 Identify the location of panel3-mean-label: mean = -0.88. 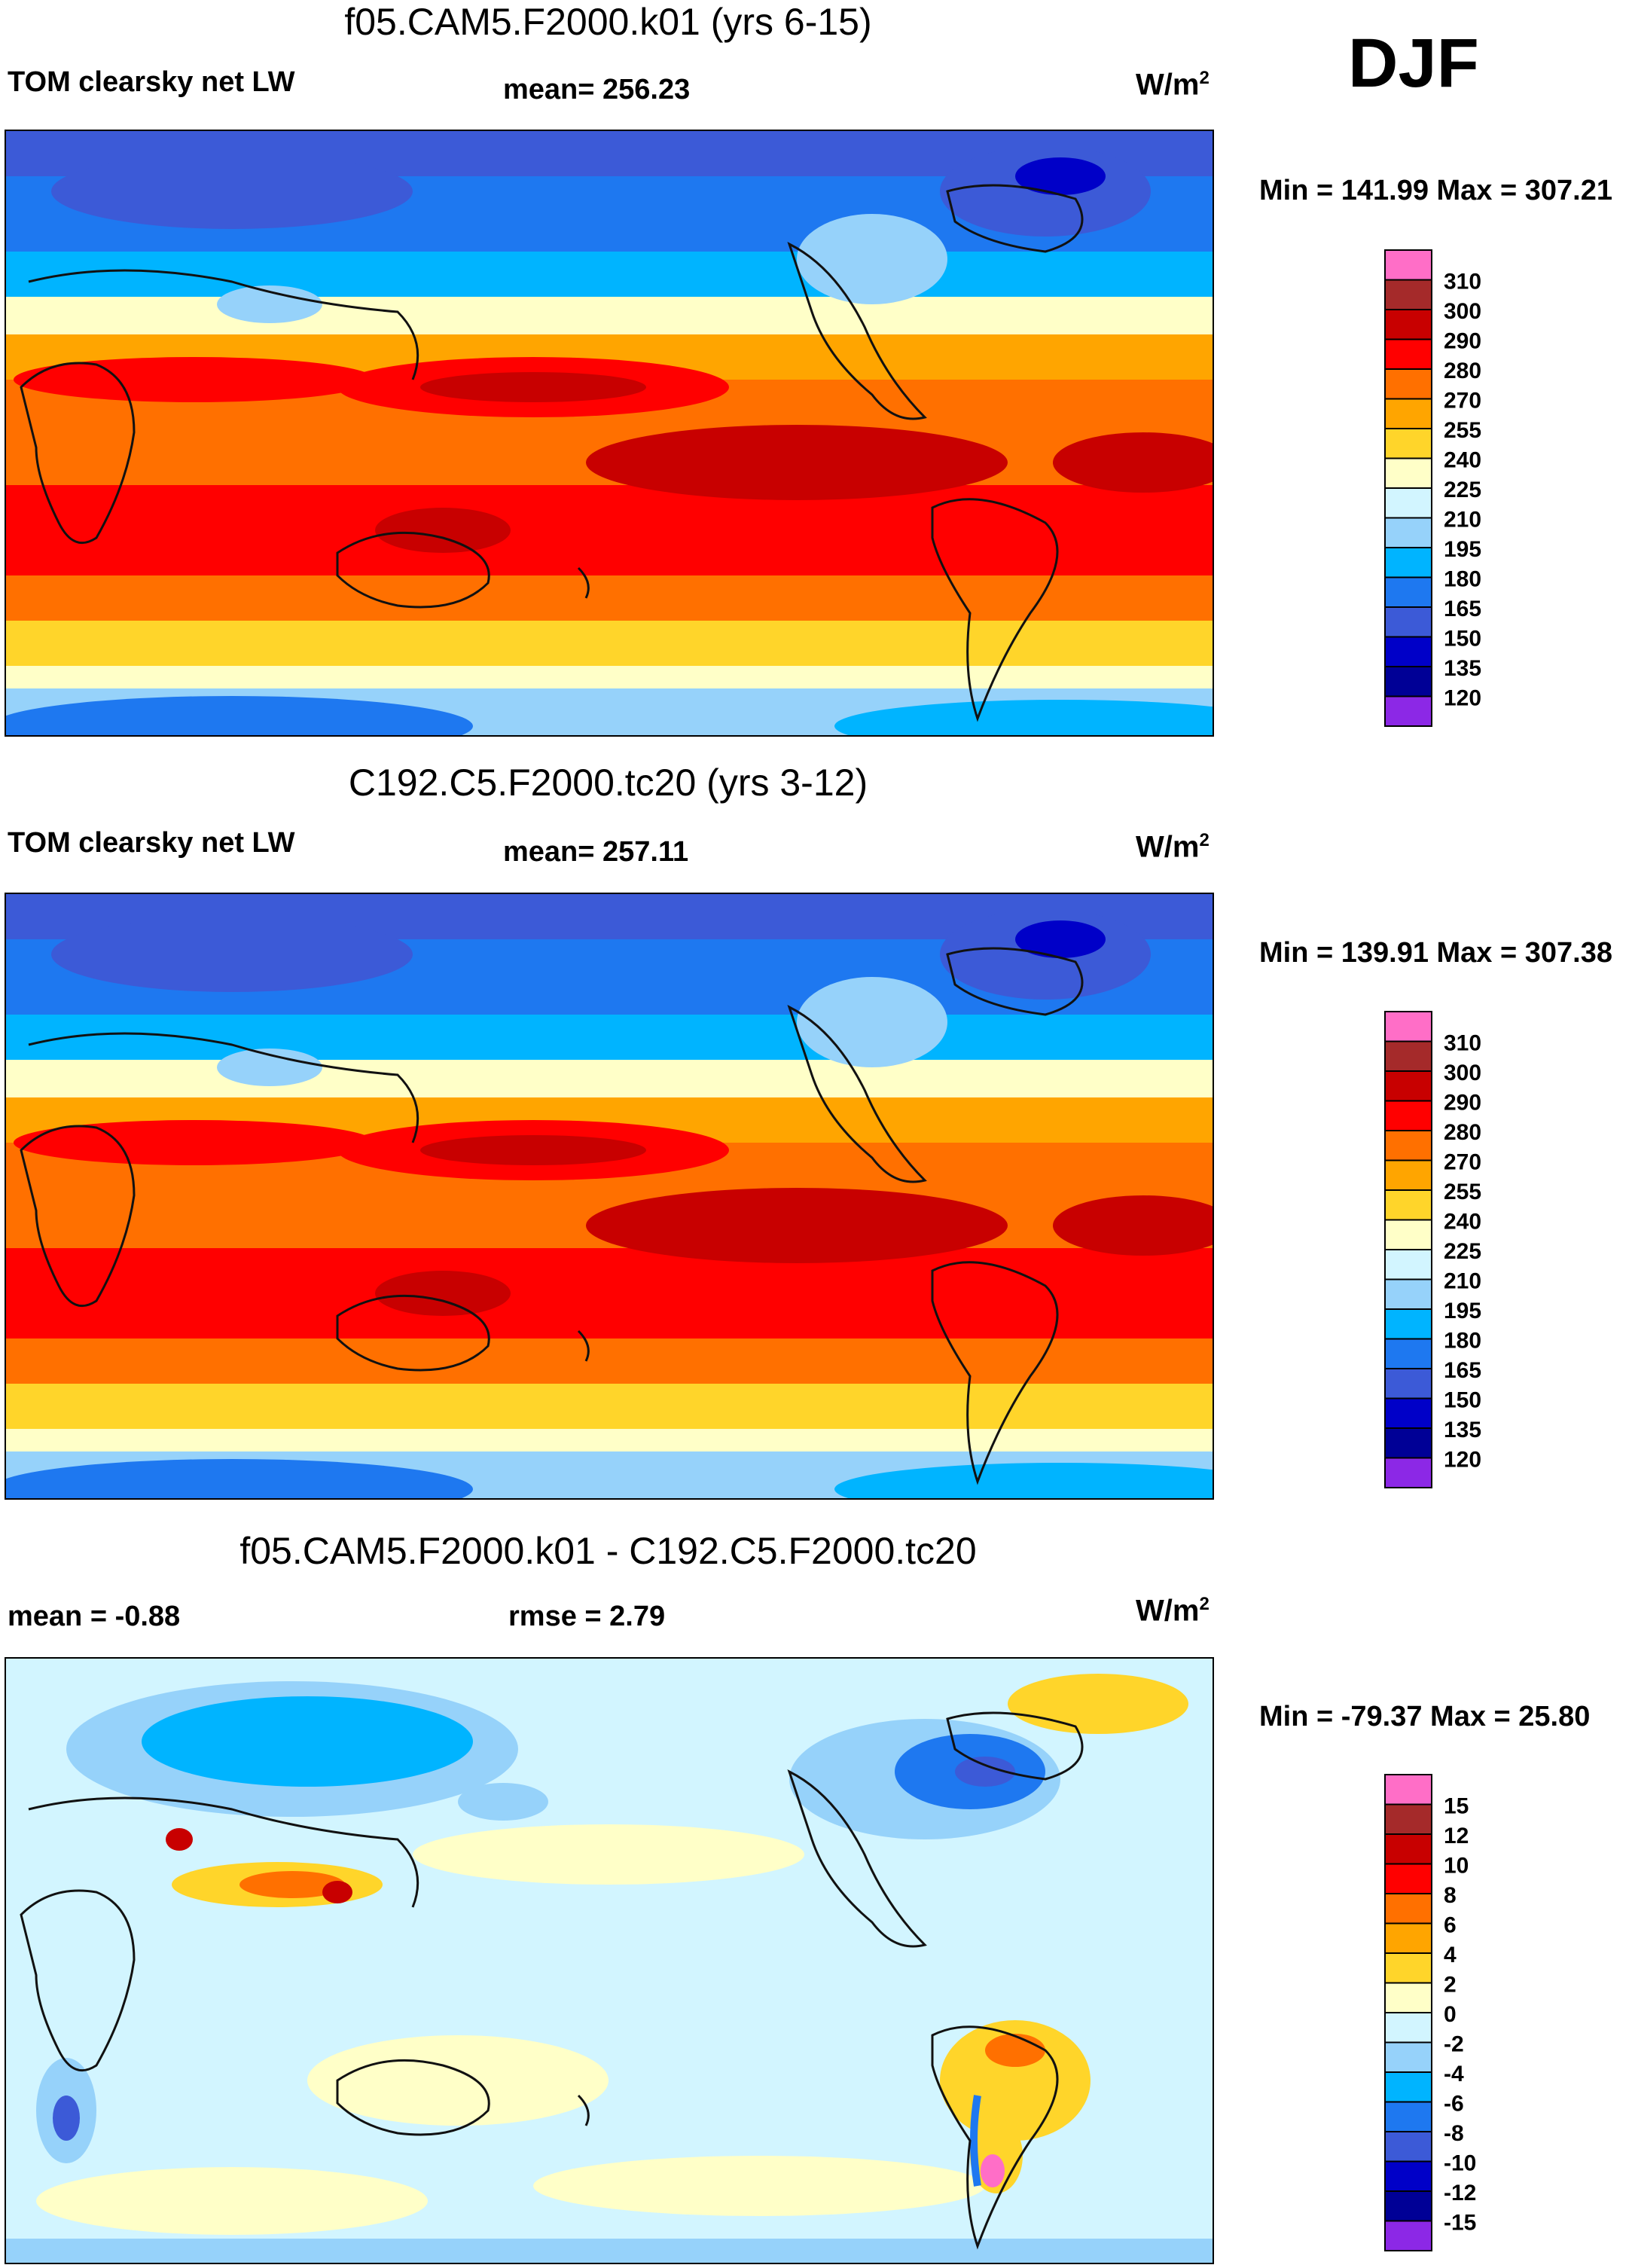
(94, 1617).